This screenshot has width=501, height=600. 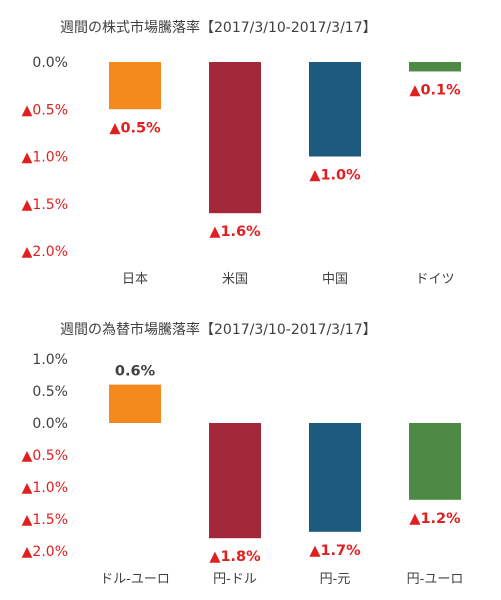 I want to click on category-label: 中国, so click(x=335, y=279).